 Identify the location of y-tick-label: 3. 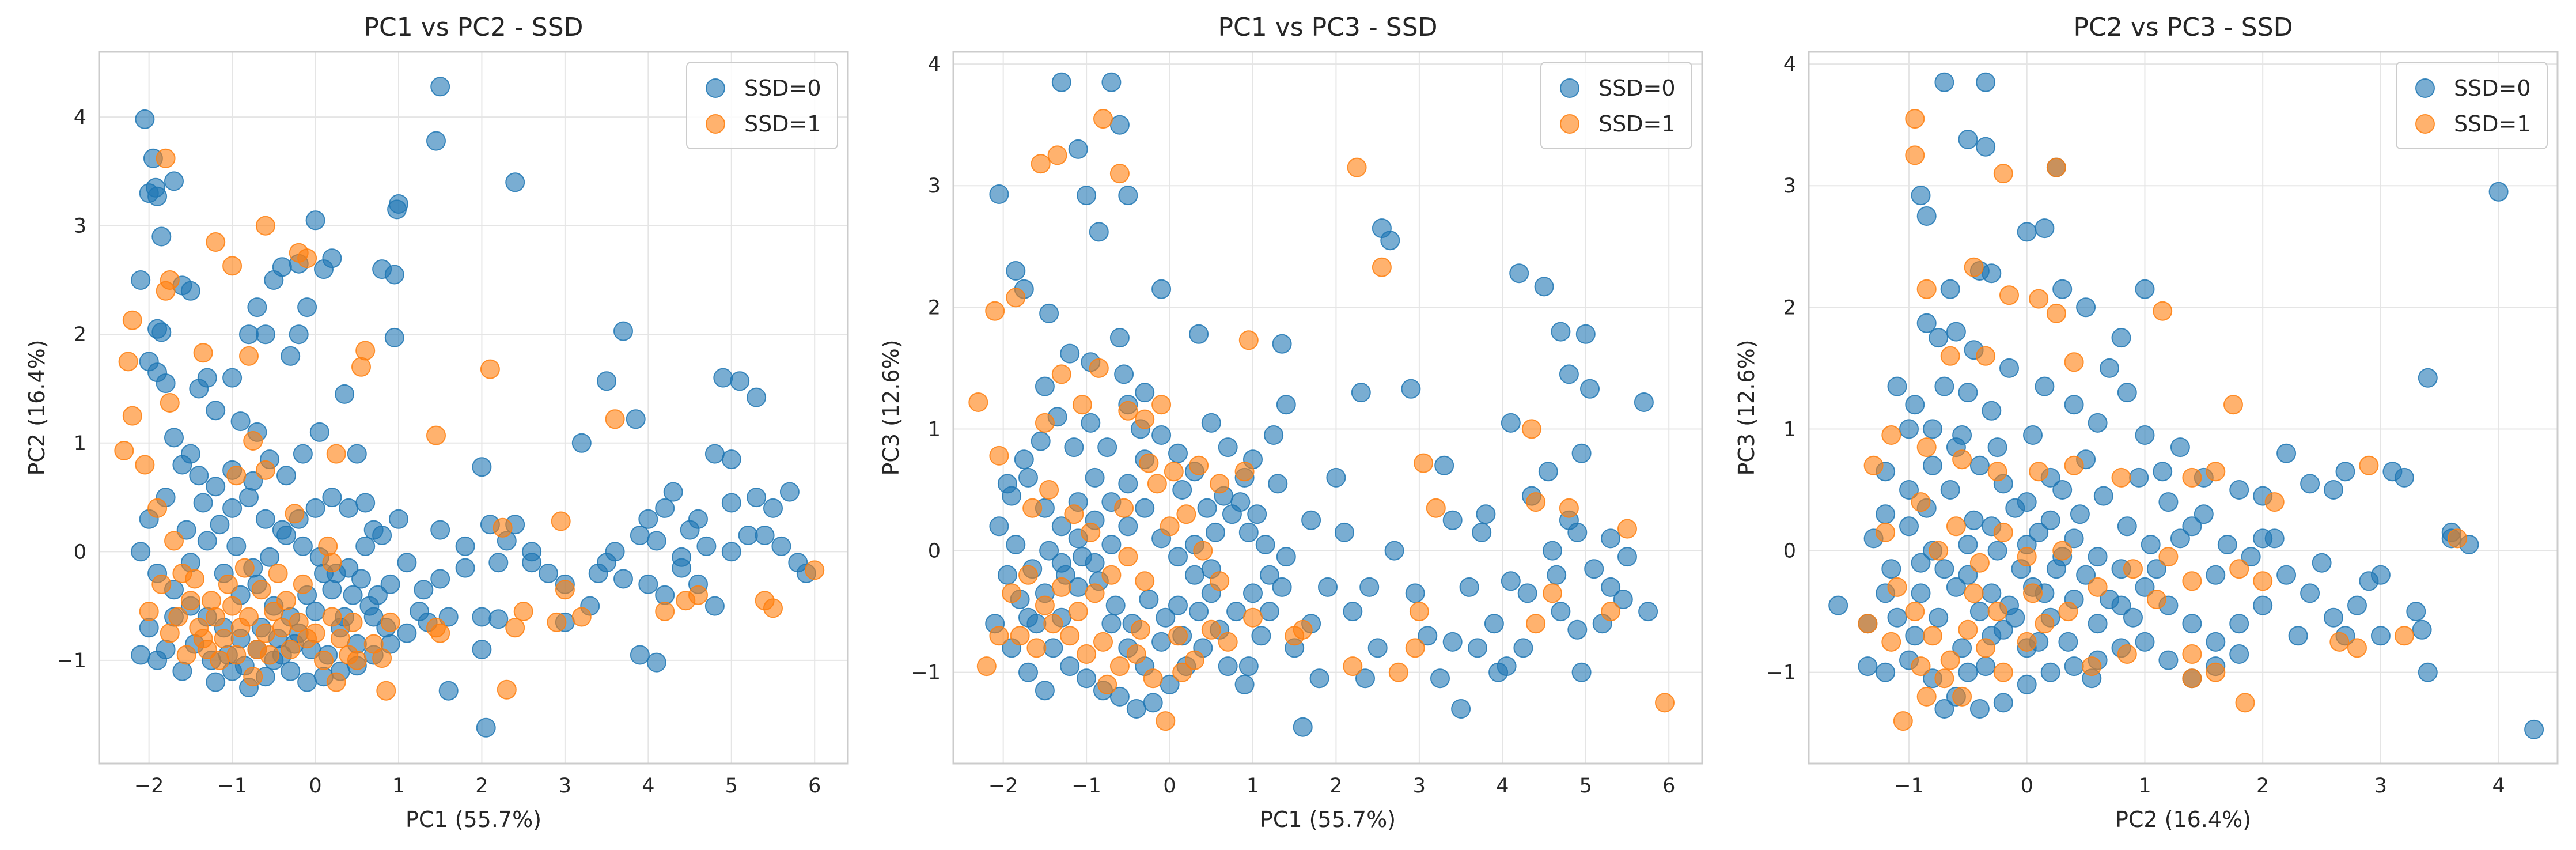
(934, 186).